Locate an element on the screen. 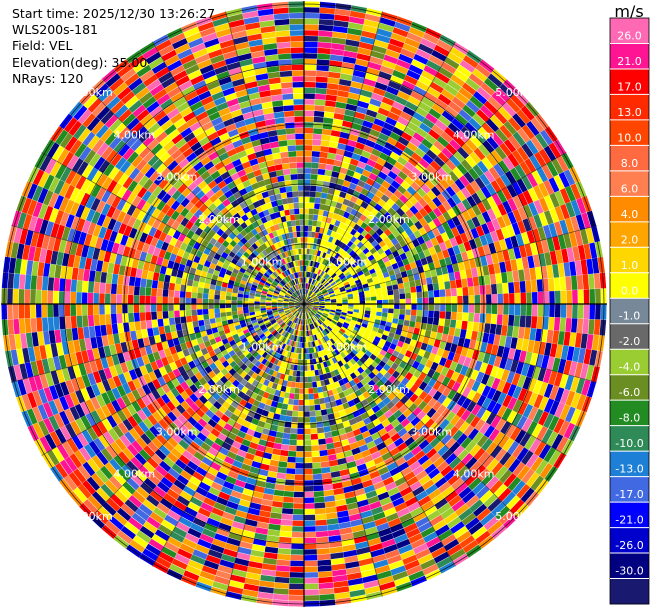 Image resolution: width=650 pixels, height=610 pixels. colorbar-cells is located at coordinates (629, 311).